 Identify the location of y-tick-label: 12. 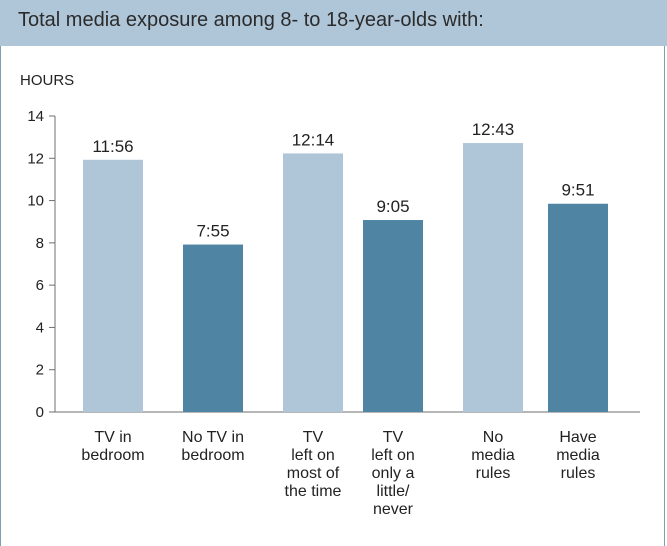
(35, 158).